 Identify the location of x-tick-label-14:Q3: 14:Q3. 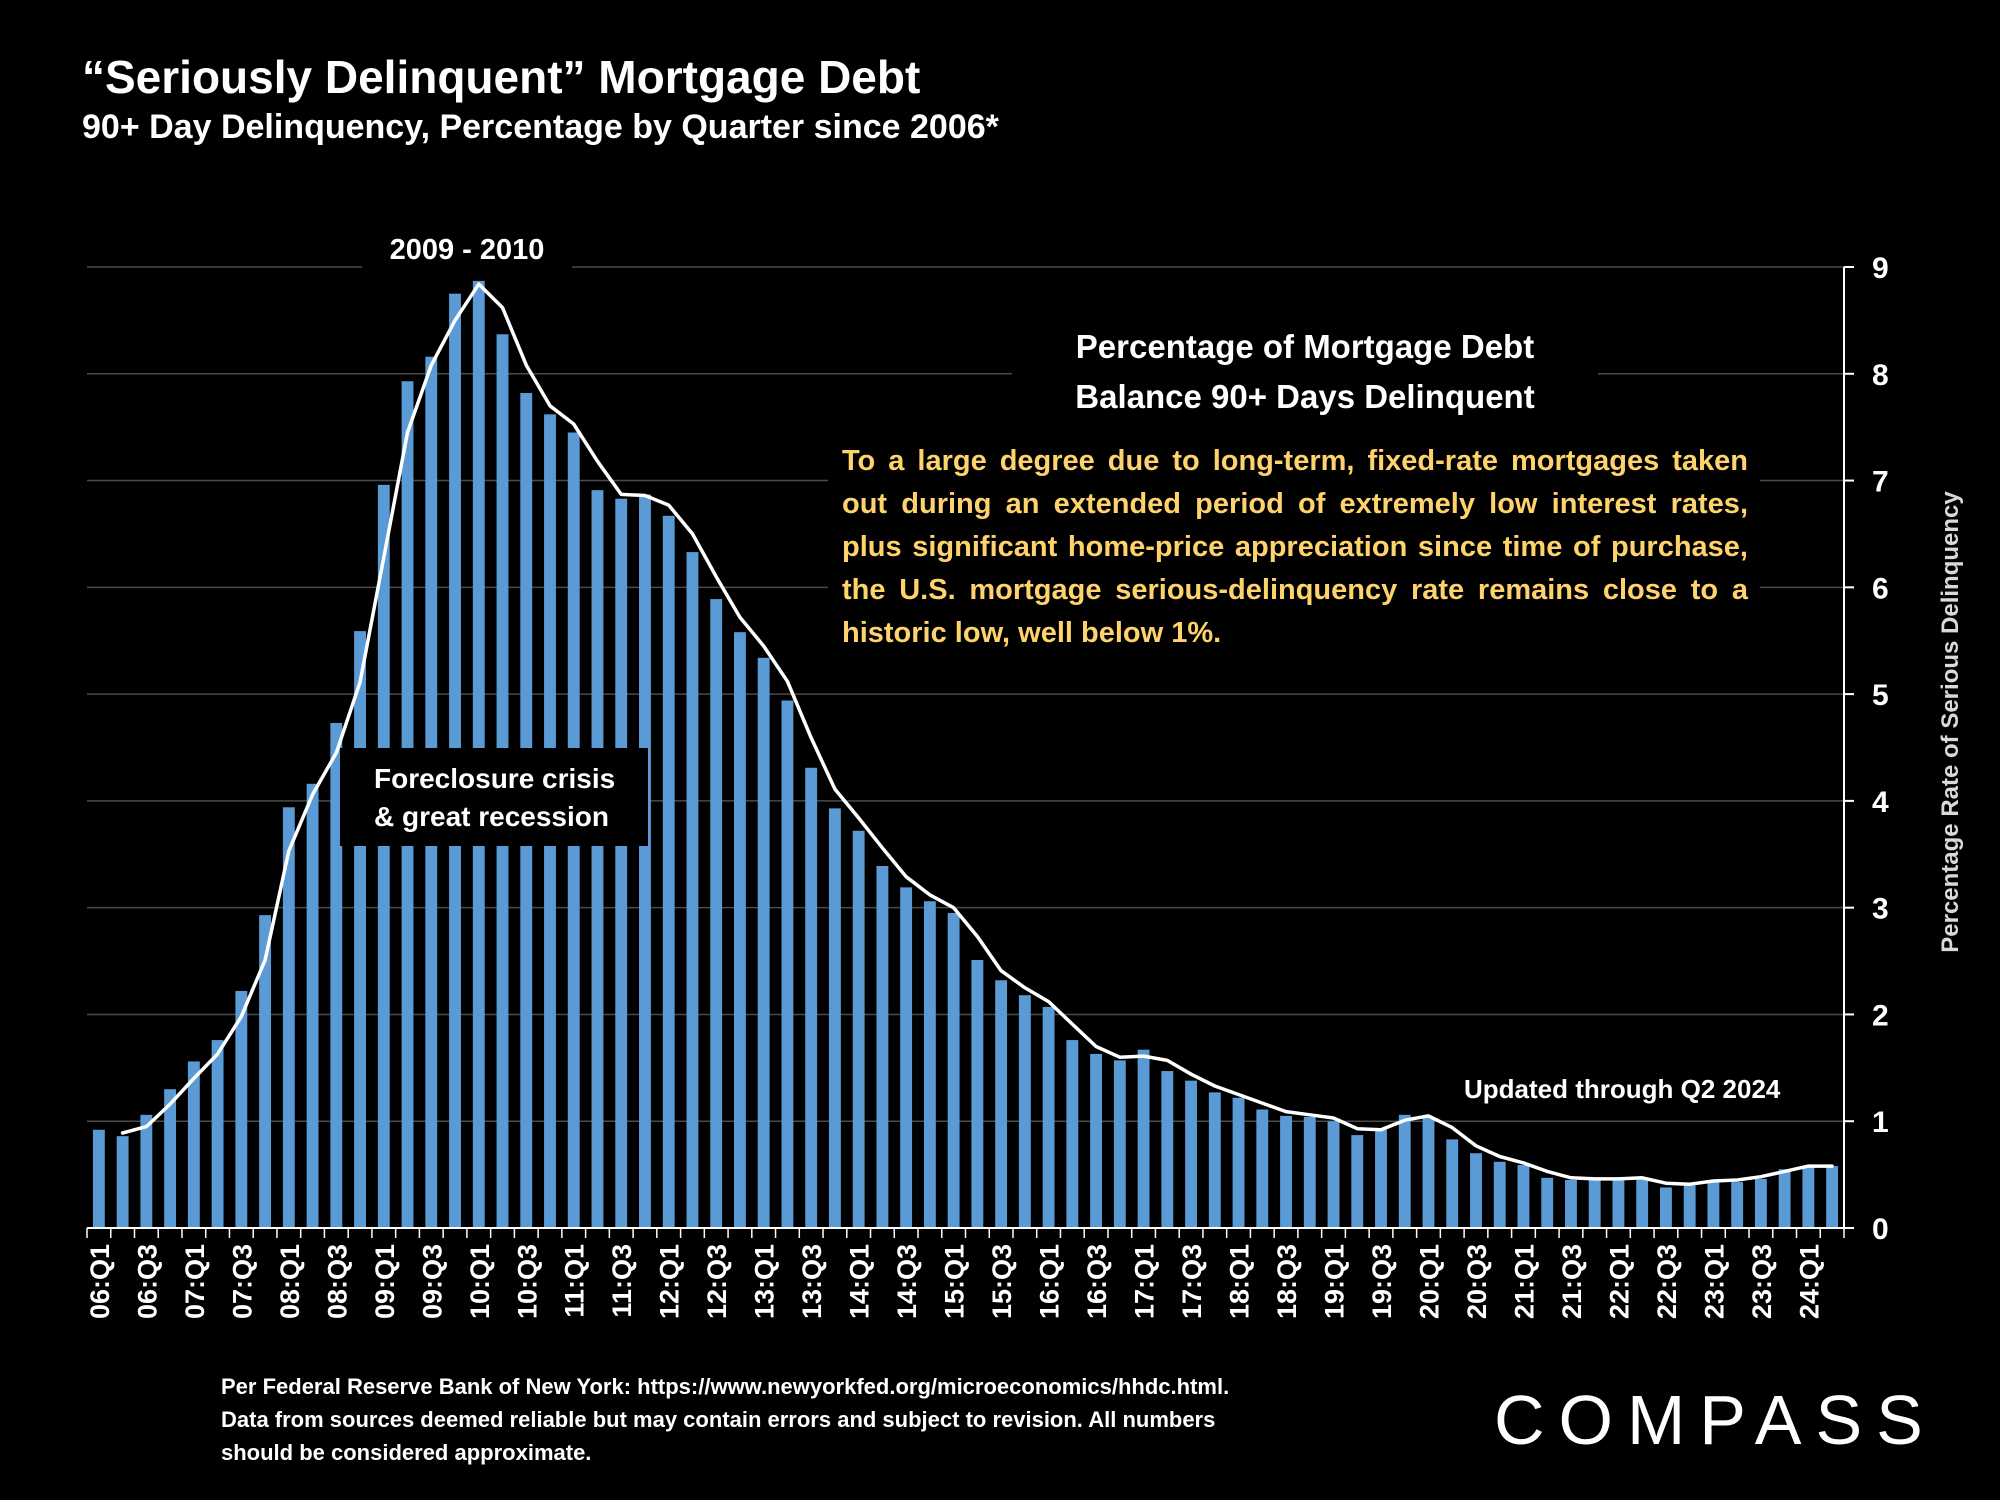
(907, 1281).